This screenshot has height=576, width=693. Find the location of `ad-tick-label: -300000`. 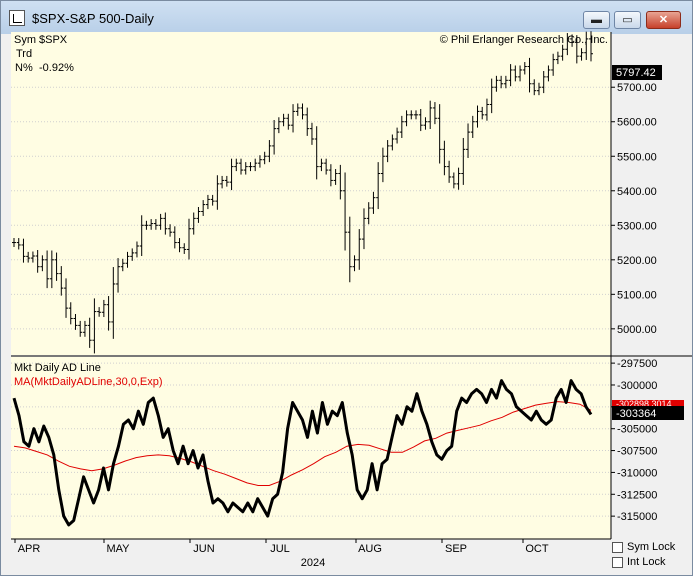

ad-tick-label: -300000 is located at coordinates (637, 386).